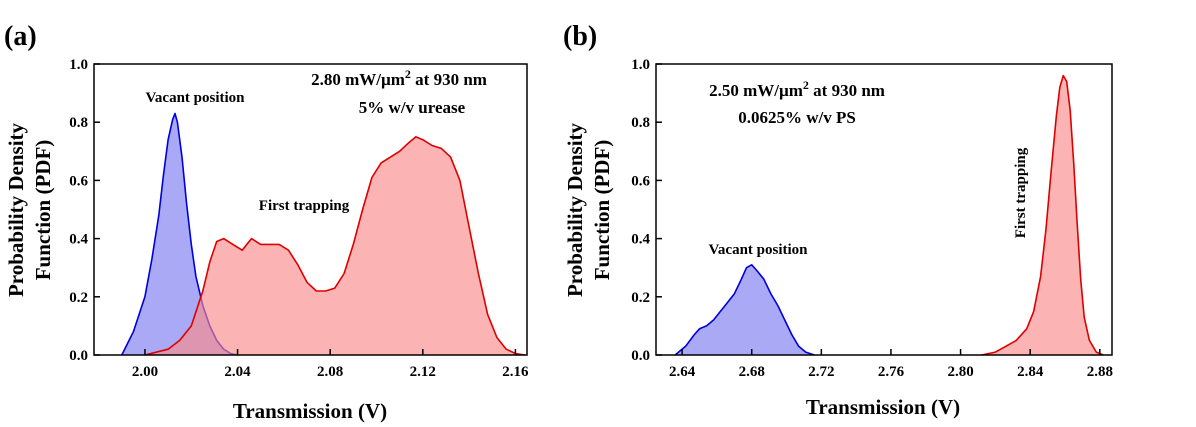 This screenshot has height=427, width=1196. Describe the element at coordinates (821, 372) in the screenshot. I see `x-tick-label: 2.72` at that location.